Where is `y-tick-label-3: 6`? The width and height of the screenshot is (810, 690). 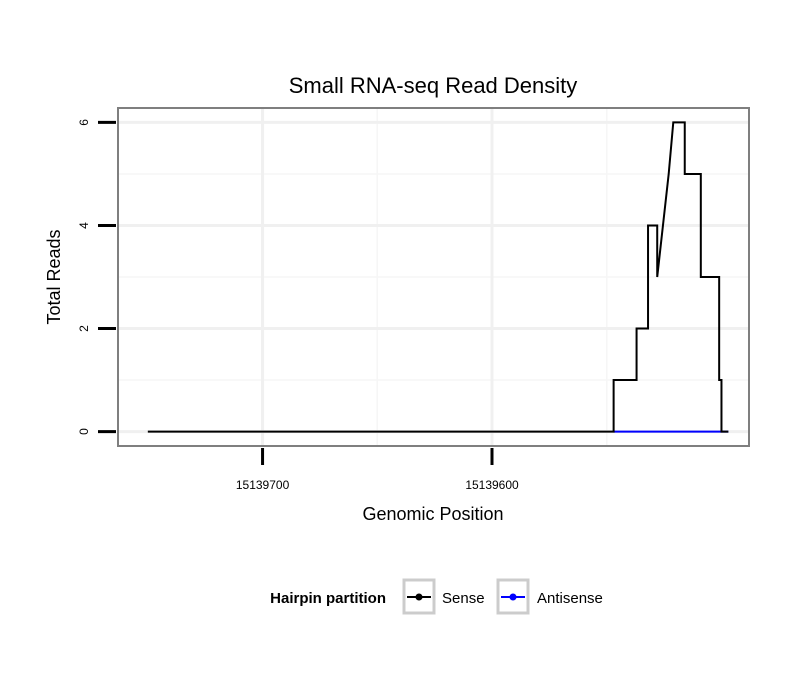
y-tick-label-3: 6 is located at coordinates (84, 122).